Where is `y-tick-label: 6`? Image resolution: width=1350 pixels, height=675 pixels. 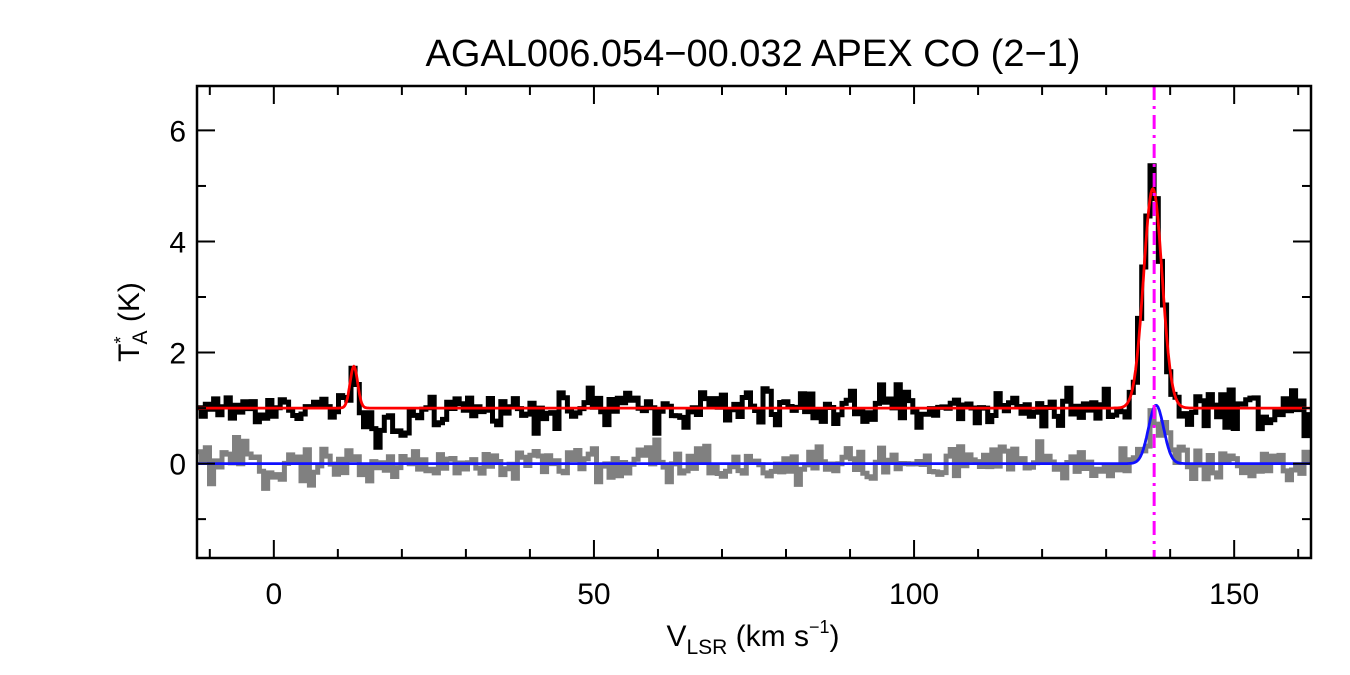
y-tick-label: 6 is located at coordinates (177, 131).